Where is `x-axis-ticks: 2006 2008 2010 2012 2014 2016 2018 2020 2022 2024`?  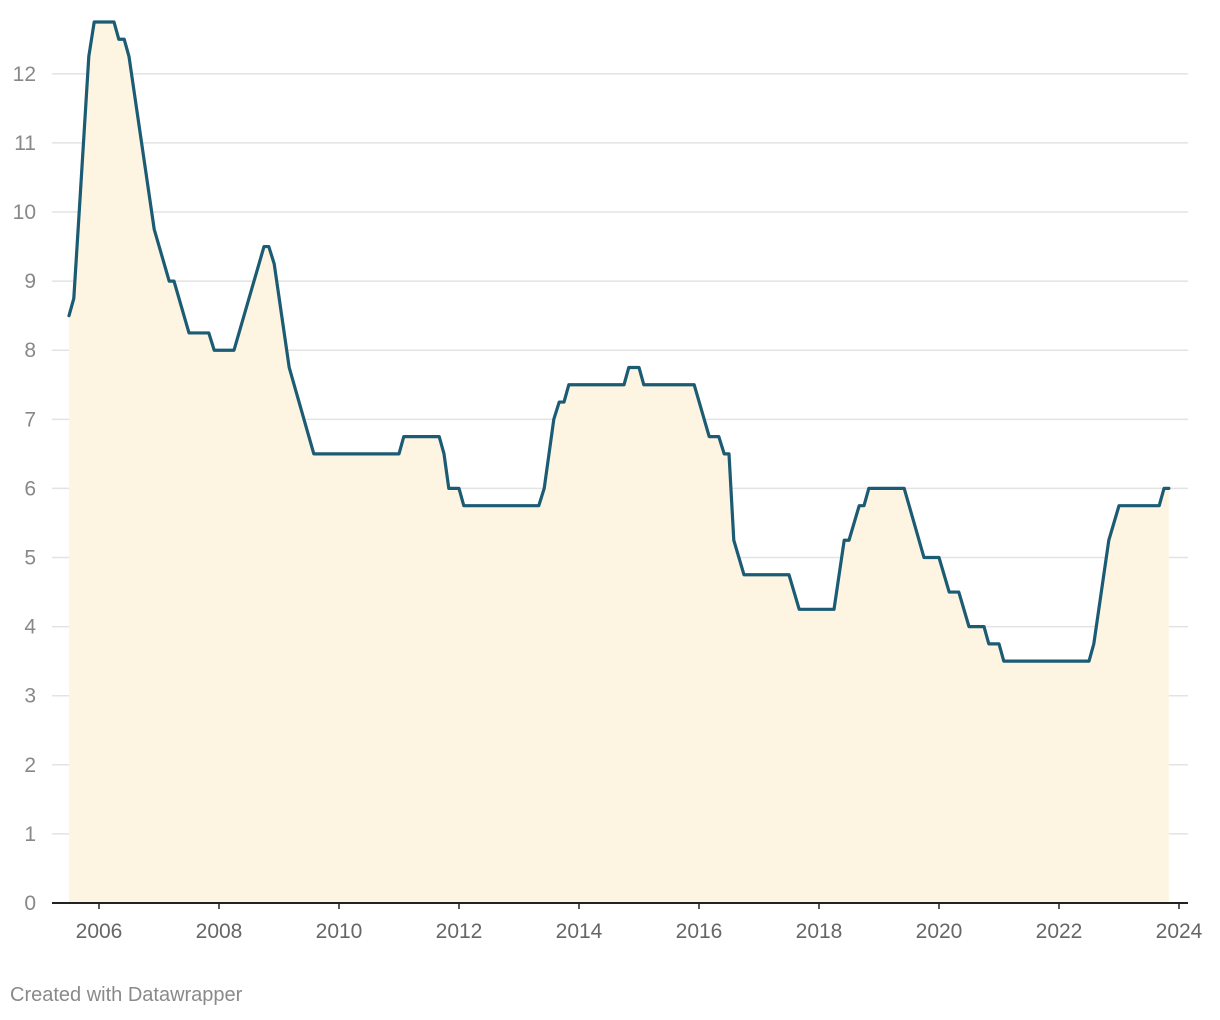
x-axis-ticks: 2006 2008 2010 2012 2014 2016 2018 2020 2022 2024 is located at coordinates (639, 923).